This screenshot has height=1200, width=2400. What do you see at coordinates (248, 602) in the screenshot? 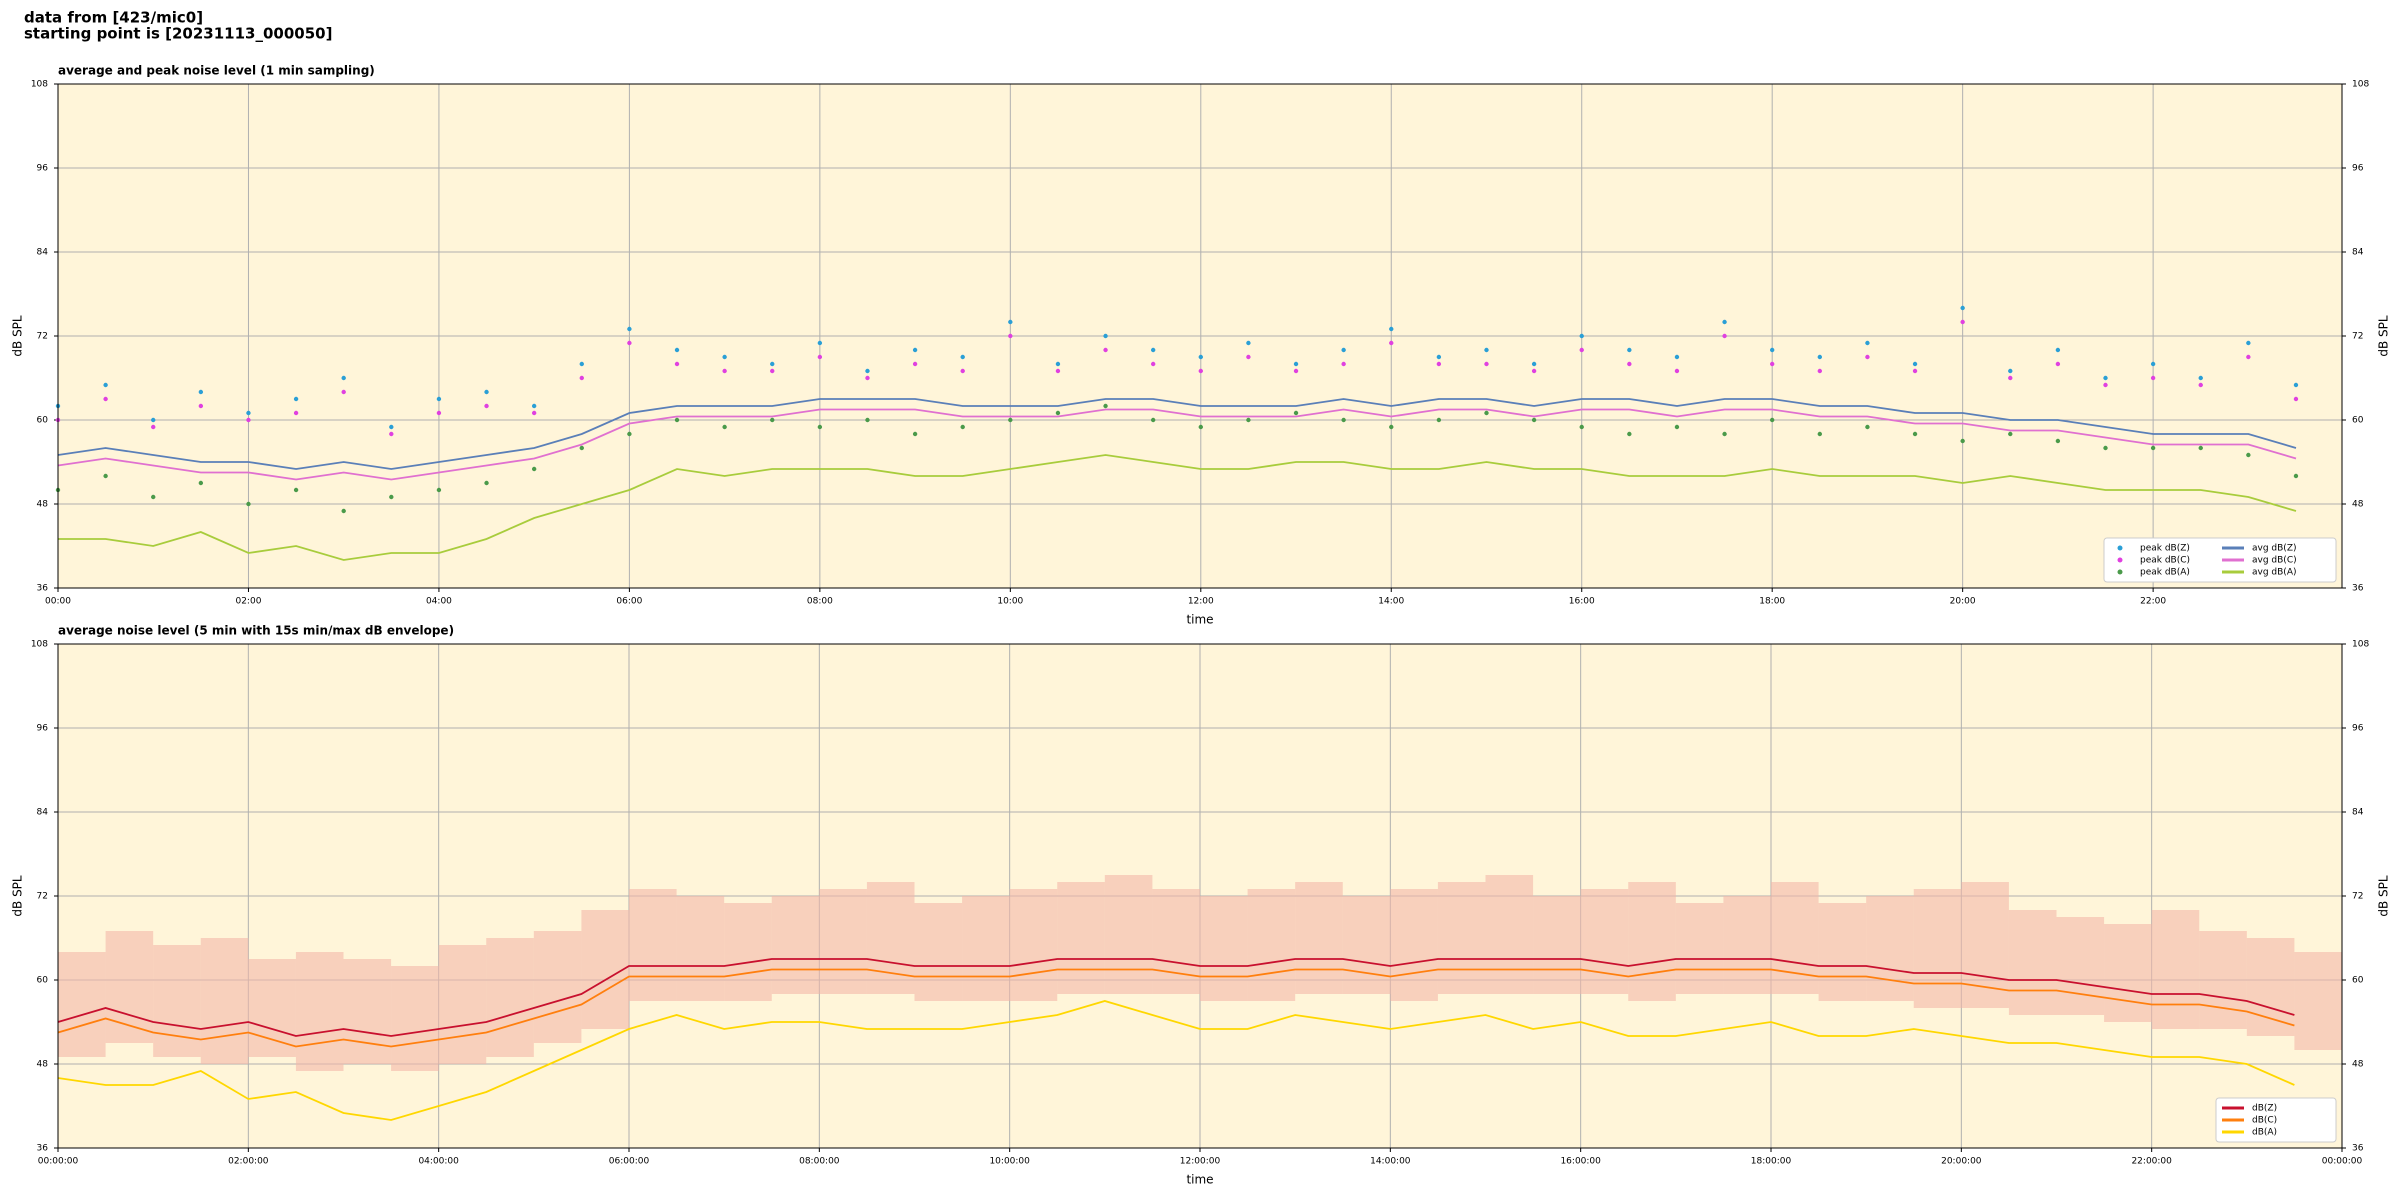
I see `x-tick-label: 02:00` at bounding box center [248, 602].